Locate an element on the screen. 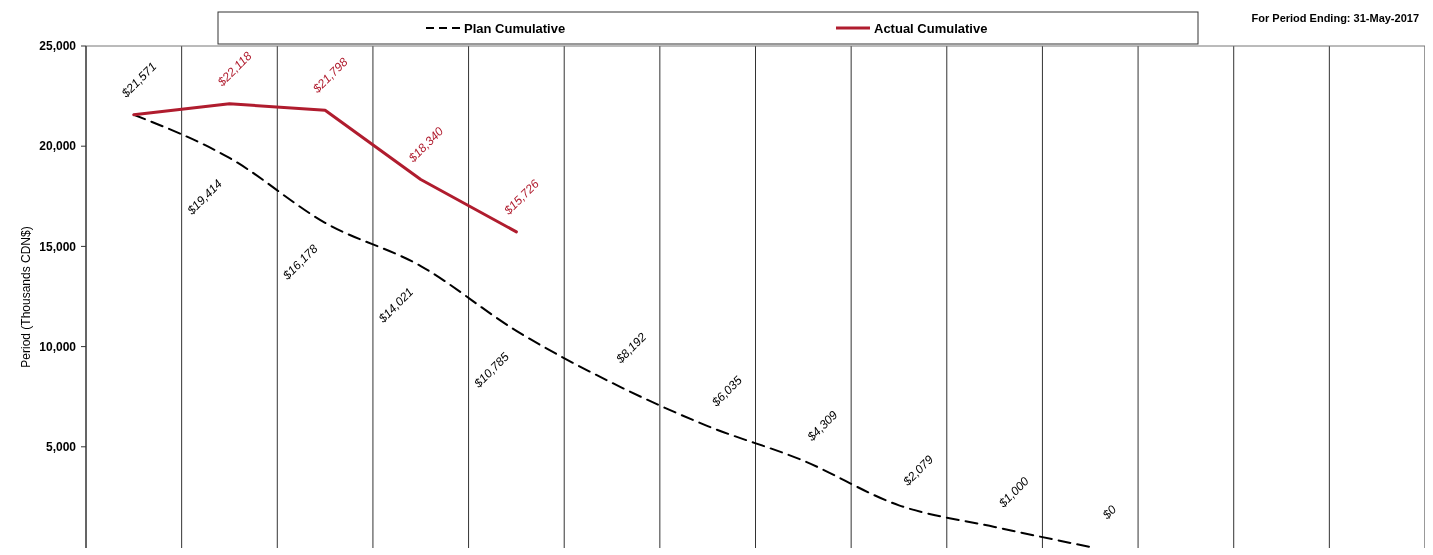 The image size is (1433, 555). legend-label: Plan Cumulative is located at coordinates (515, 28).